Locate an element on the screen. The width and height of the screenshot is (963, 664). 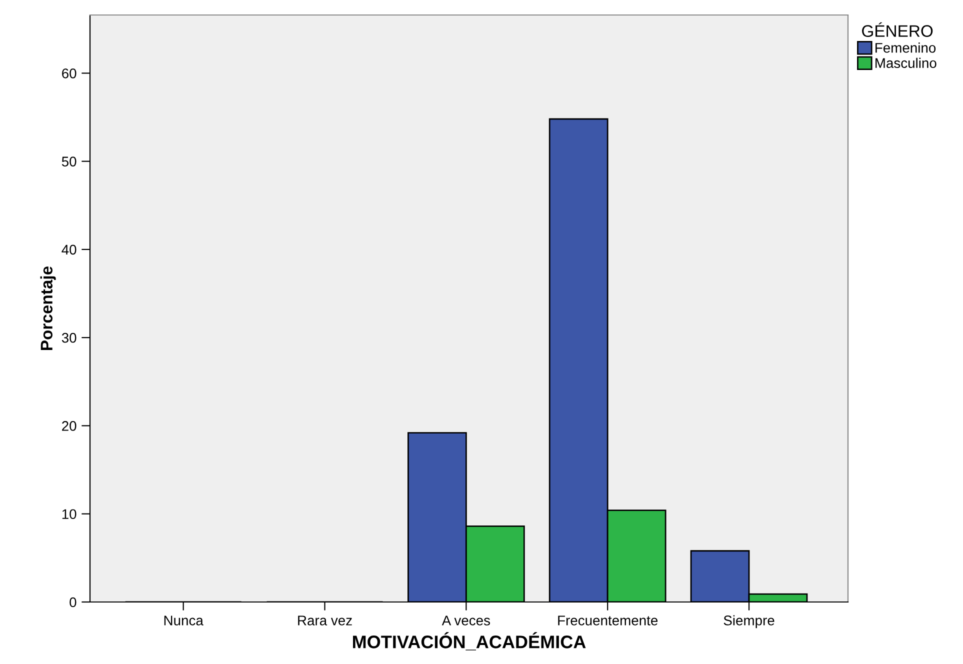
legend-label: Femenino is located at coordinates (906, 47).